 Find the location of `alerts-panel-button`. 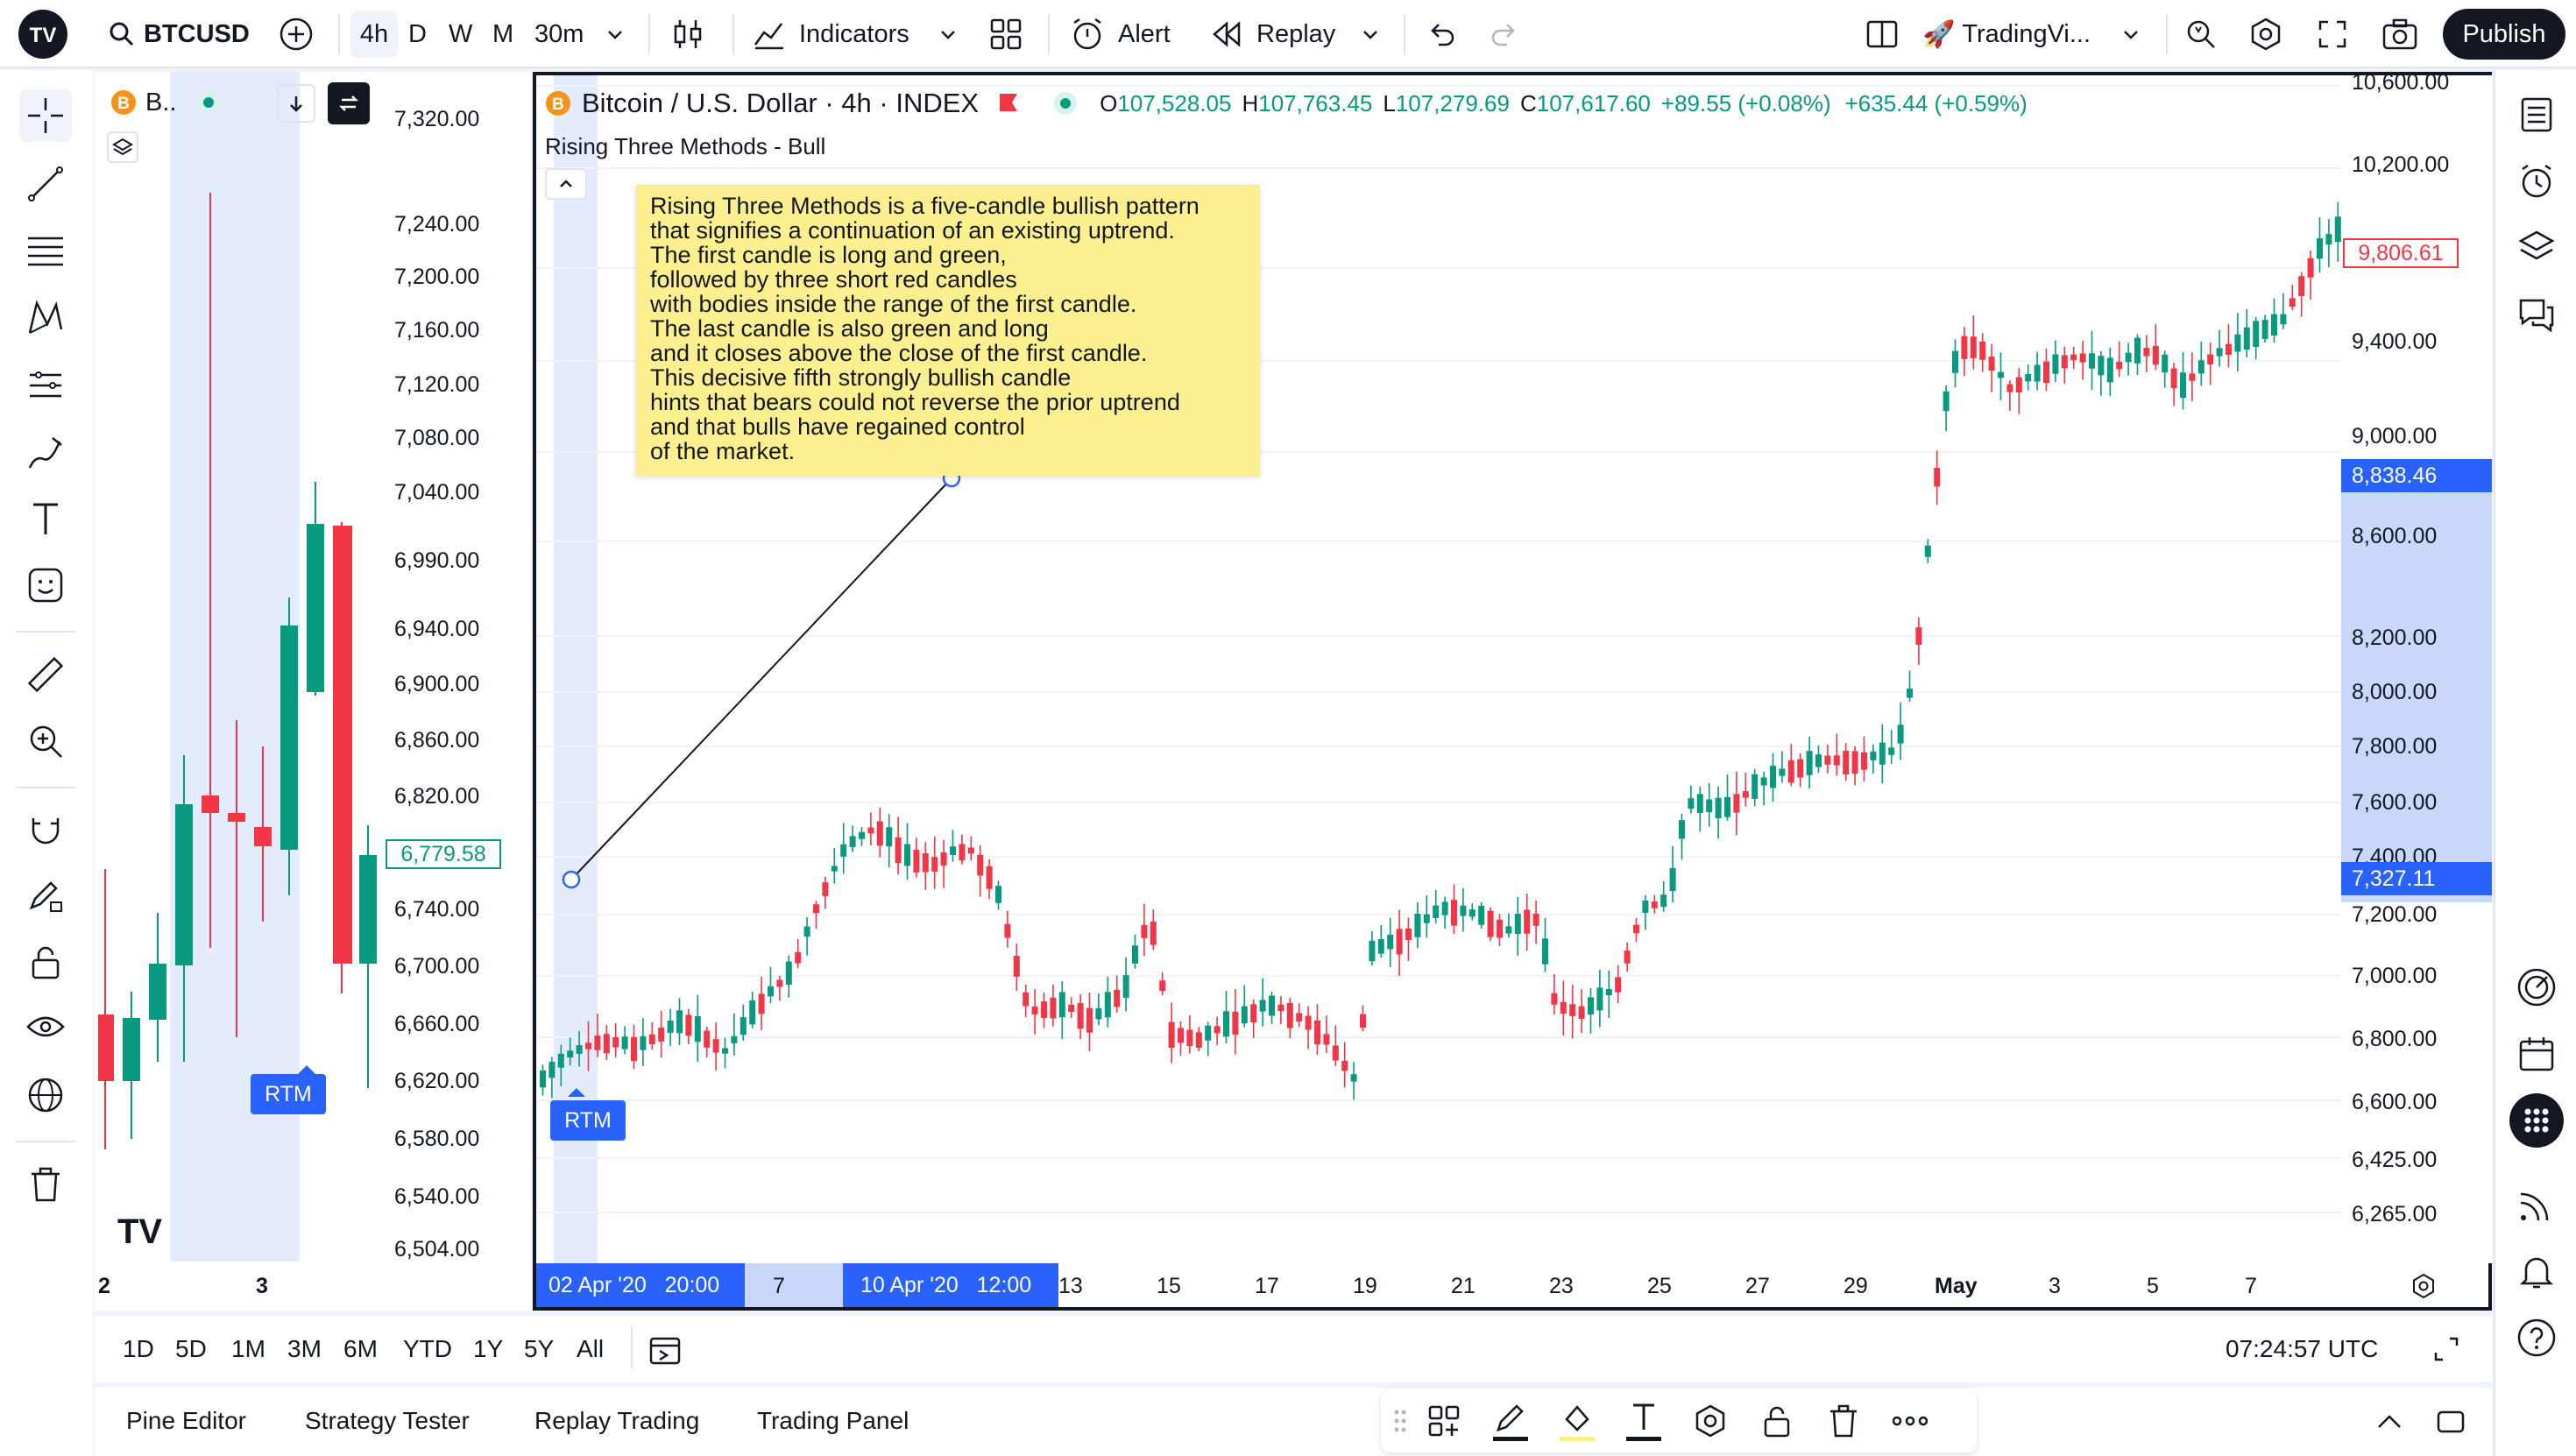

alerts-panel-button is located at coordinates (2536, 181).